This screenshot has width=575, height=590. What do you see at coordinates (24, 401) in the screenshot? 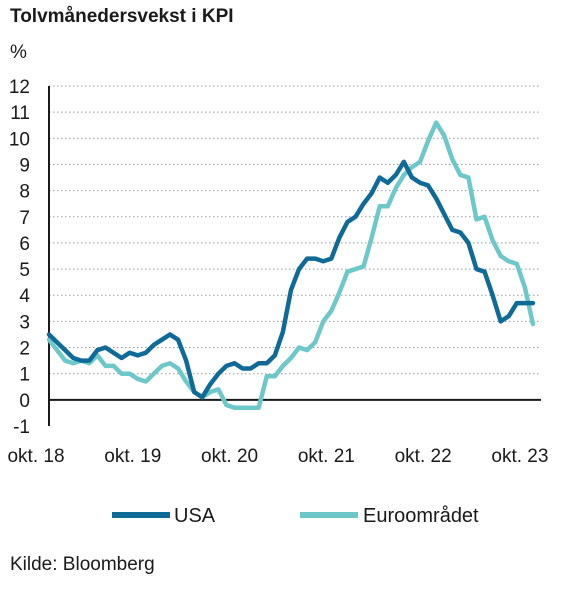
I see `y-tick-label: 0` at bounding box center [24, 401].